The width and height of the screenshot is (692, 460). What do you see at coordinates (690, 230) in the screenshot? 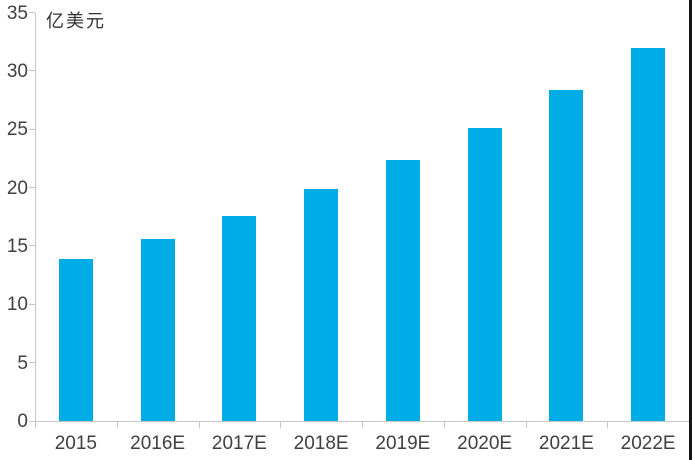
I see `screenshot-right-edge` at bounding box center [690, 230].